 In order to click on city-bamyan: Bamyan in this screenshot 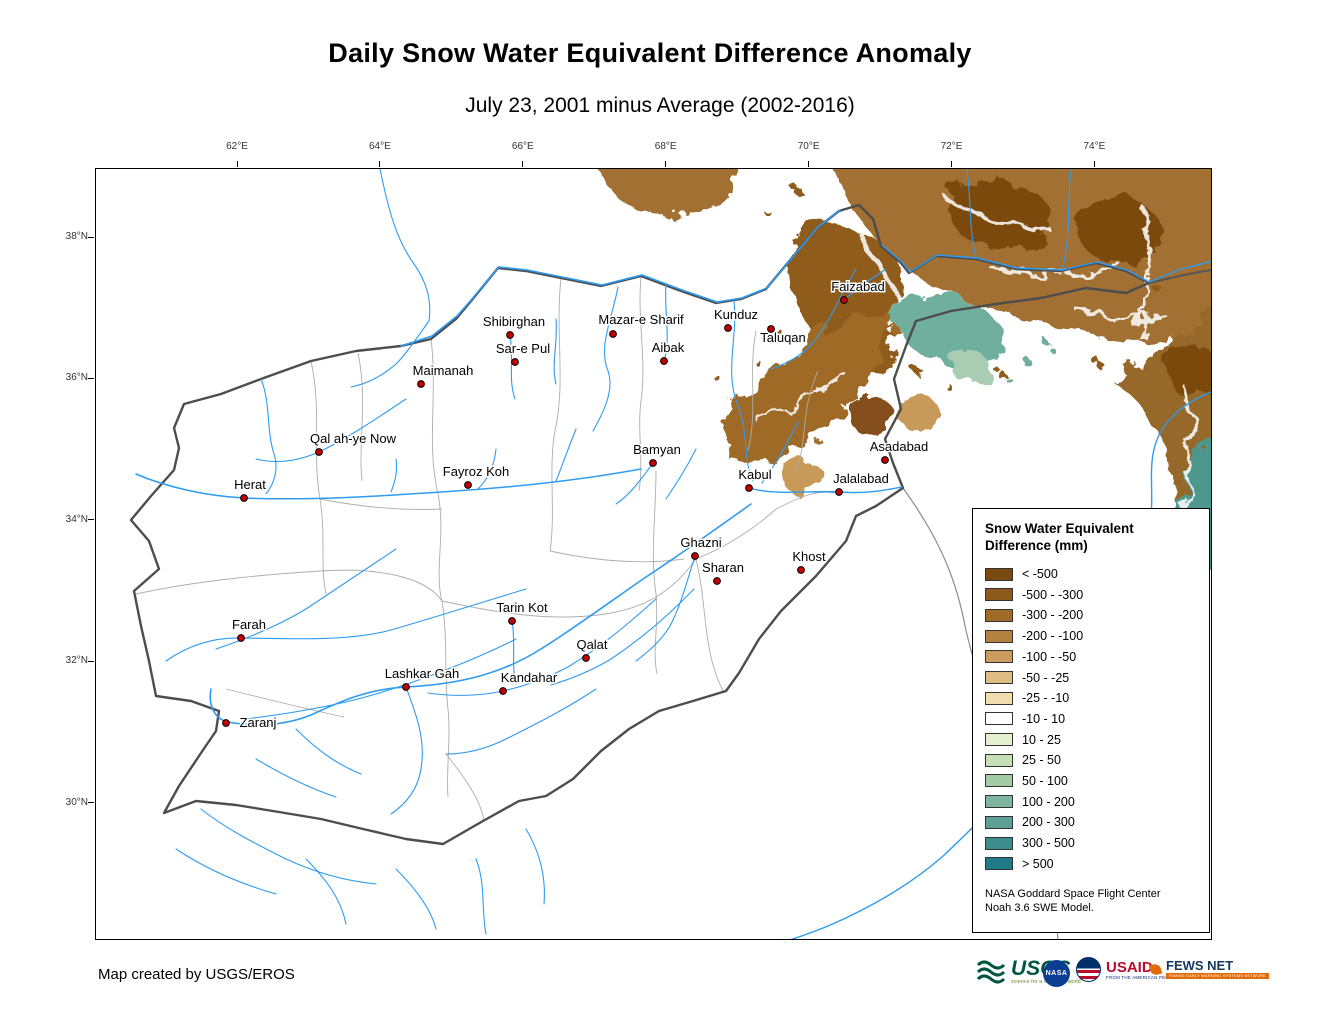, I will do `click(657, 454)`.